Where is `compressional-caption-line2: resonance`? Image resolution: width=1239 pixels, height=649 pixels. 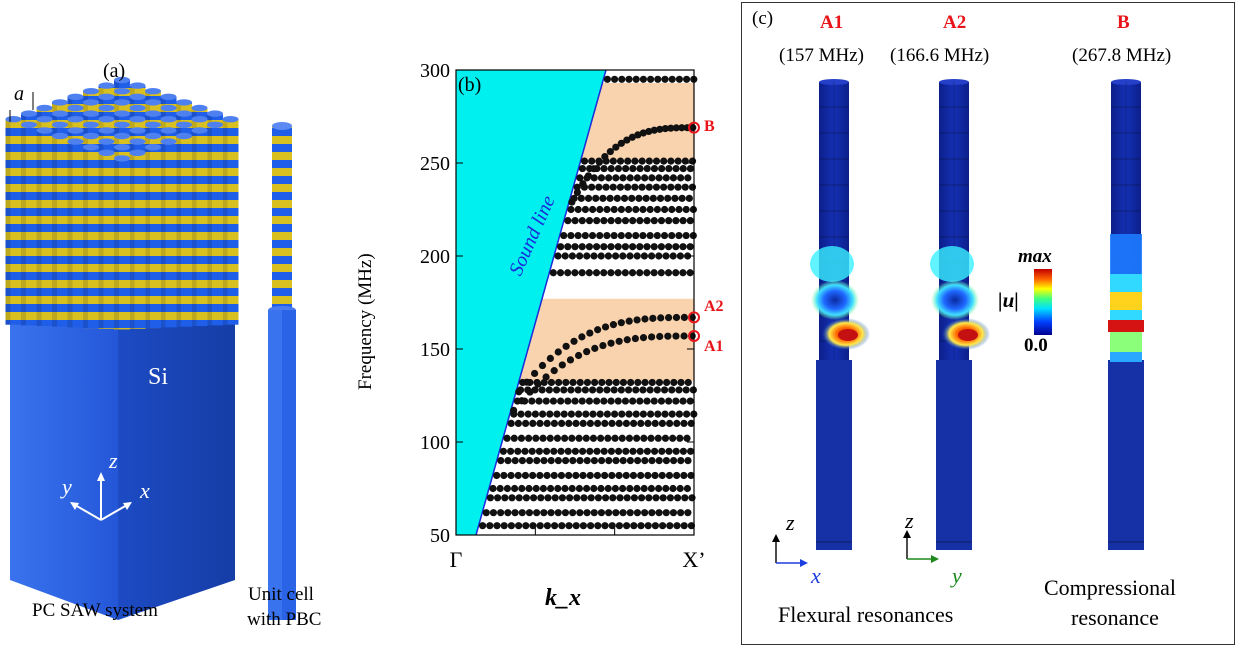
compressional-caption-line2: resonance is located at coordinates (1115, 617).